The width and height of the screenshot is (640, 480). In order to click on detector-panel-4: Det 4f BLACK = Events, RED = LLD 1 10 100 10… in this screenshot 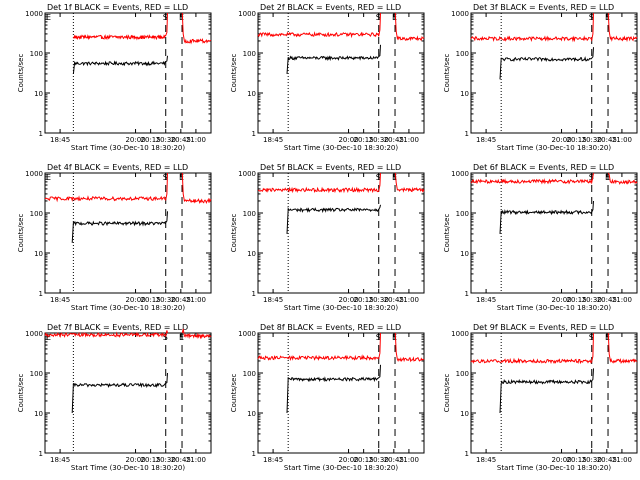, I will do `click(114, 237)`.